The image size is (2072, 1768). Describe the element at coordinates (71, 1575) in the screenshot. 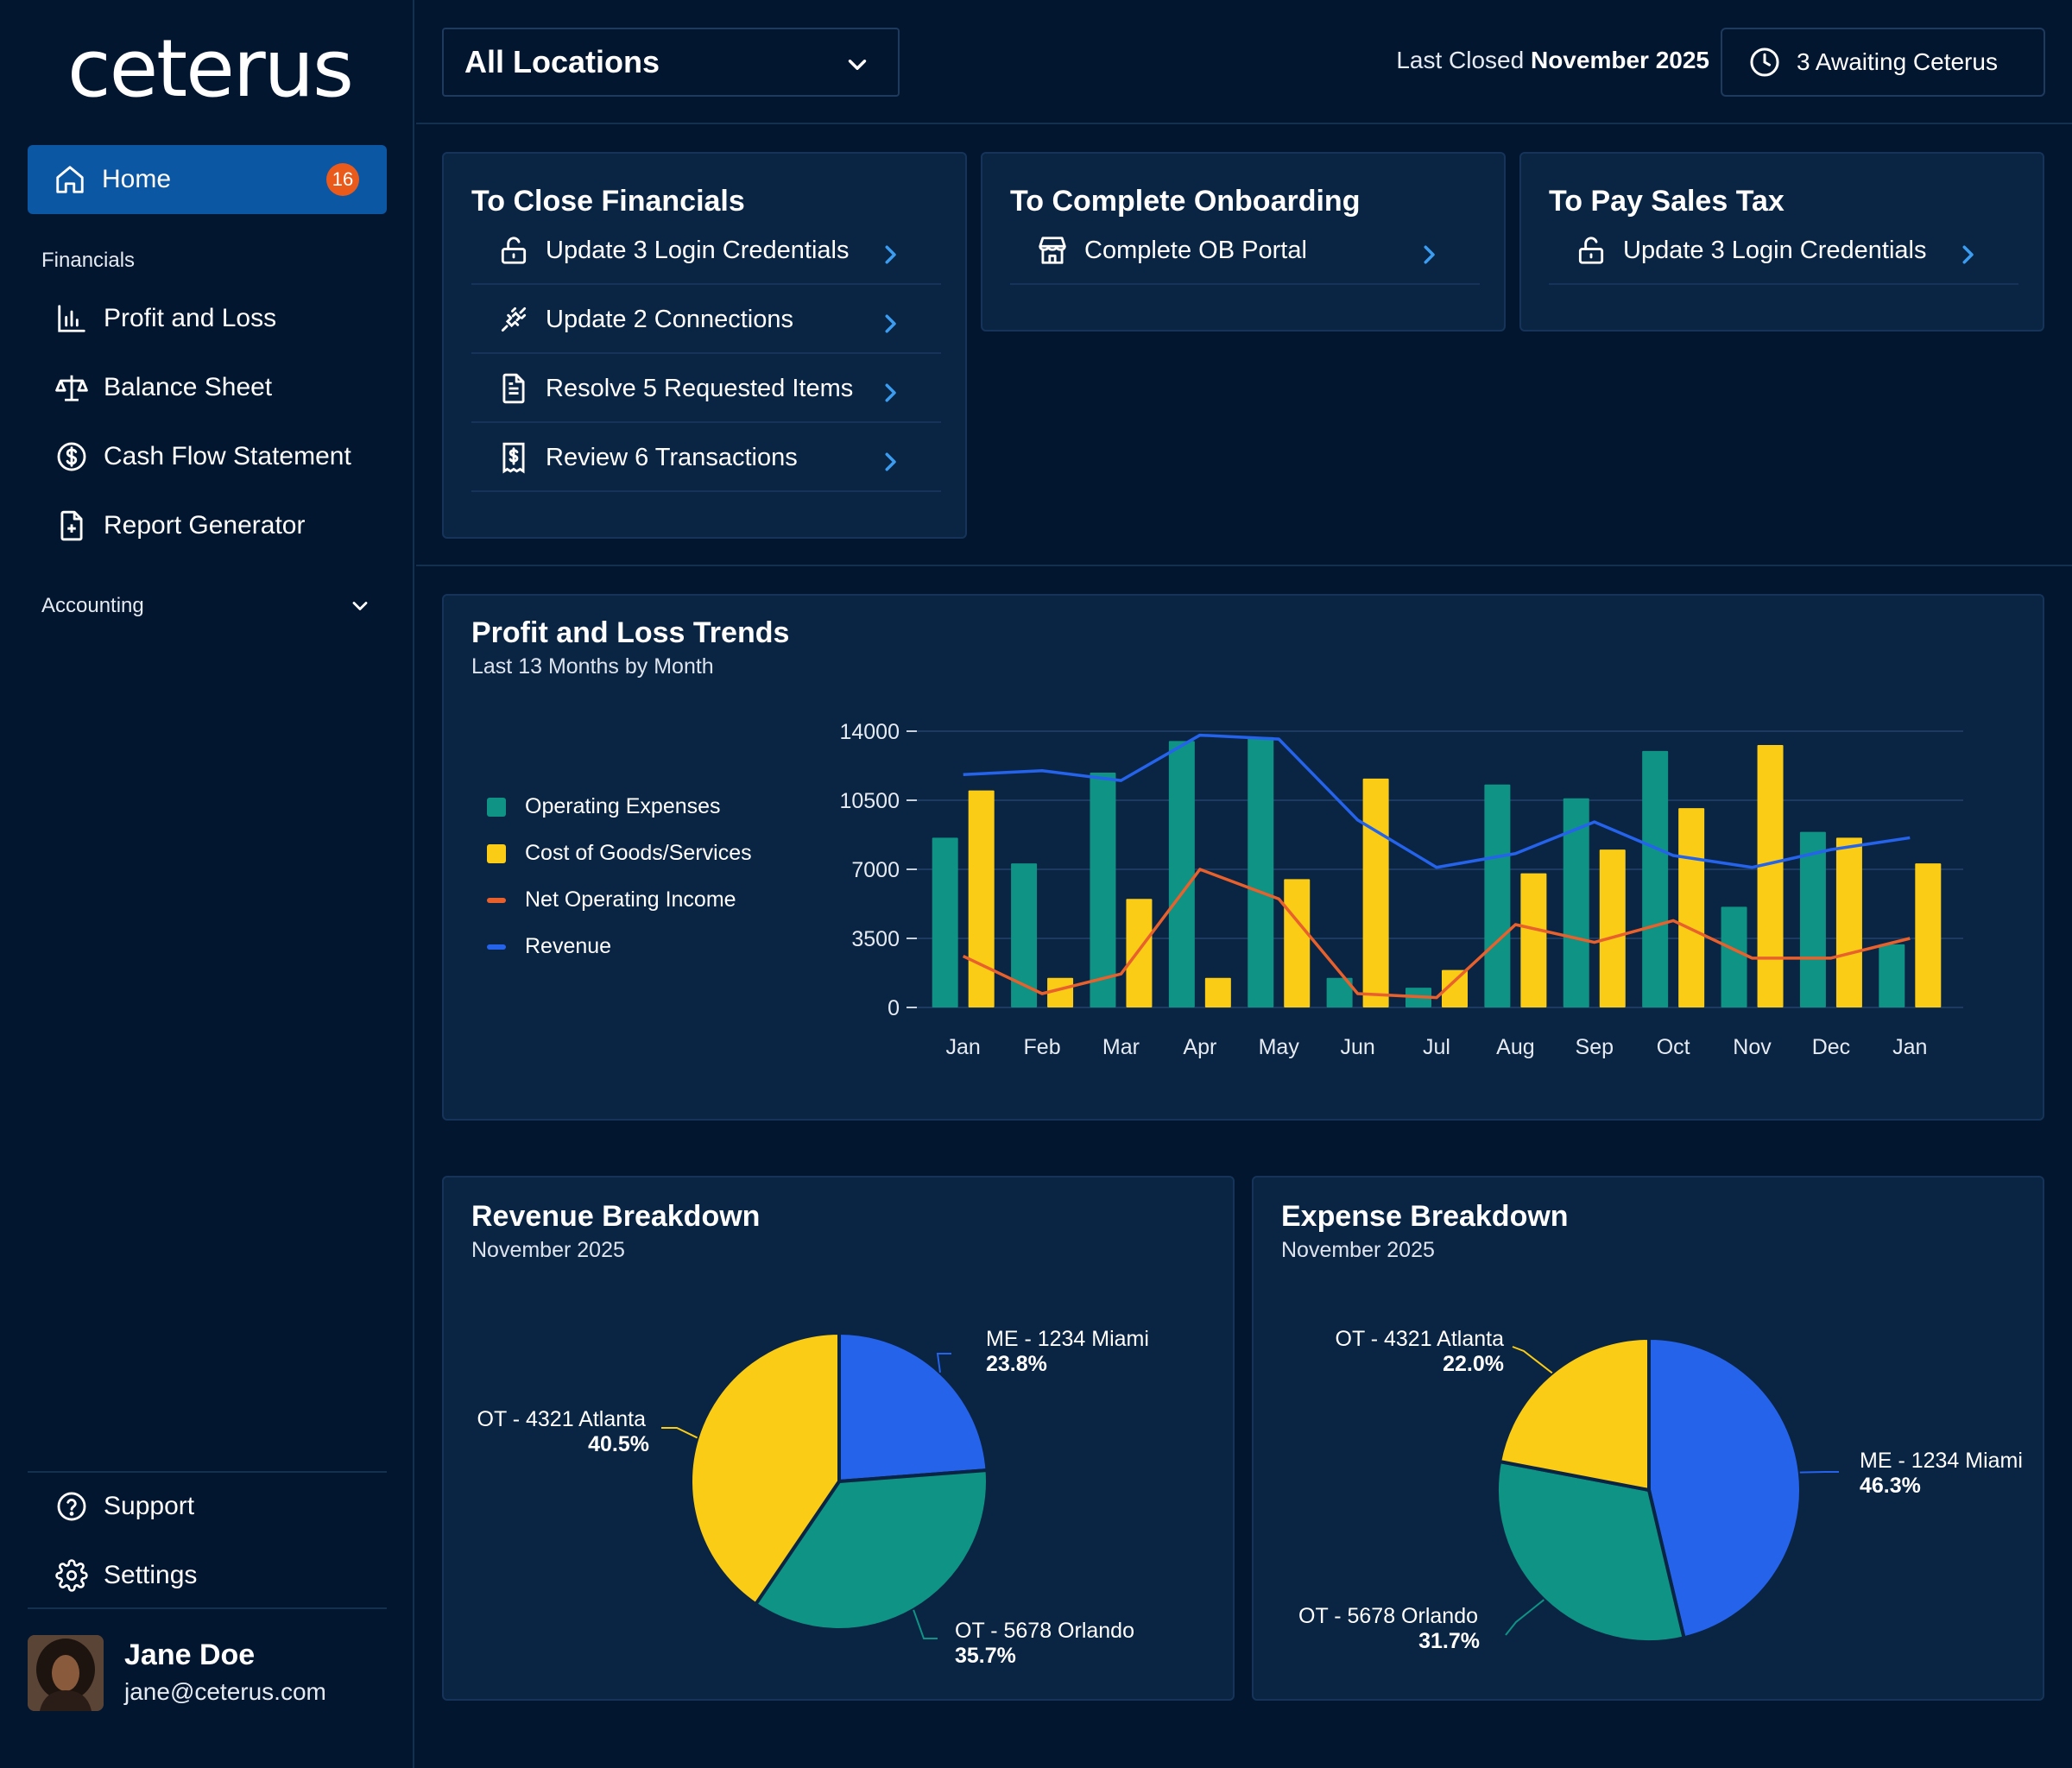

I see `gear-icon` at that location.